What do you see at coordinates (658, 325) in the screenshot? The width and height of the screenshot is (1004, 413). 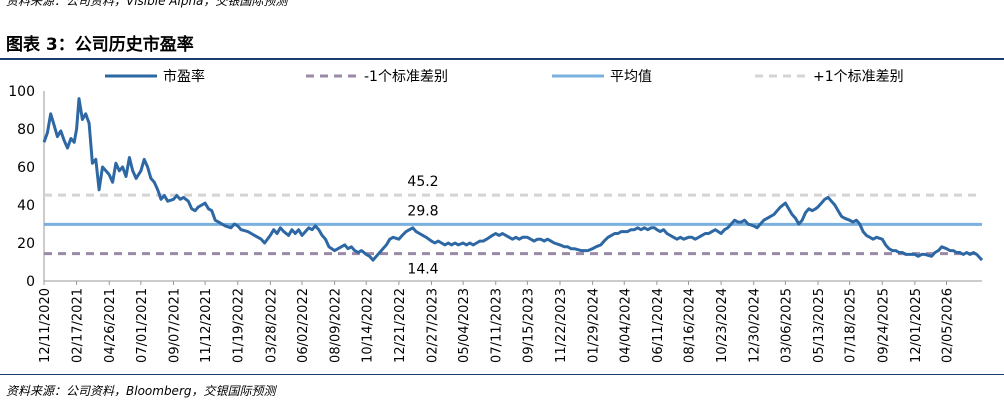 I see `x-tick-label: 06/11/2024` at bounding box center [658, 325].